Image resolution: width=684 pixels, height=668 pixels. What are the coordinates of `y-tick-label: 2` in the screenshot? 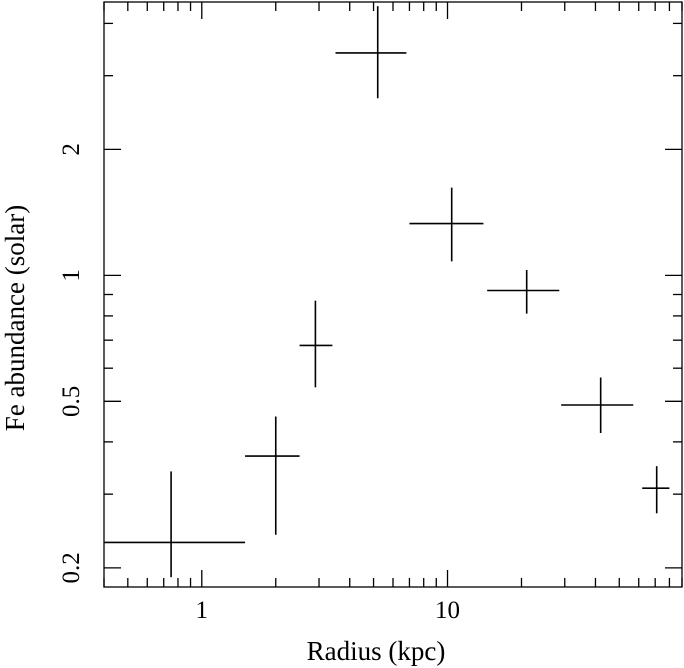 It's located at (71, 149).